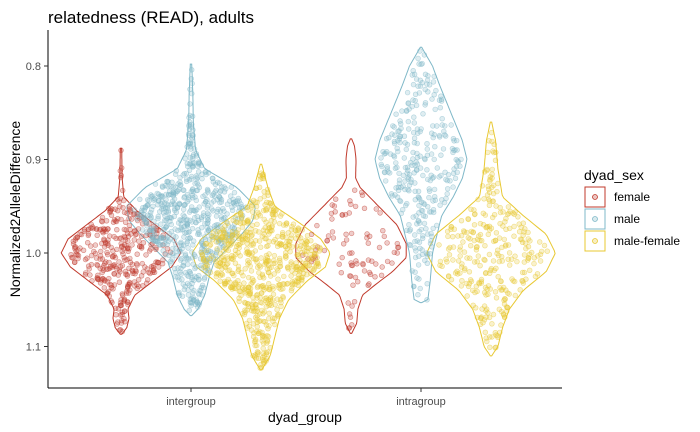  Describe the element at coordinates (33, 161) in the screenshot. I see `y-tick-label: 0.9` at that location.